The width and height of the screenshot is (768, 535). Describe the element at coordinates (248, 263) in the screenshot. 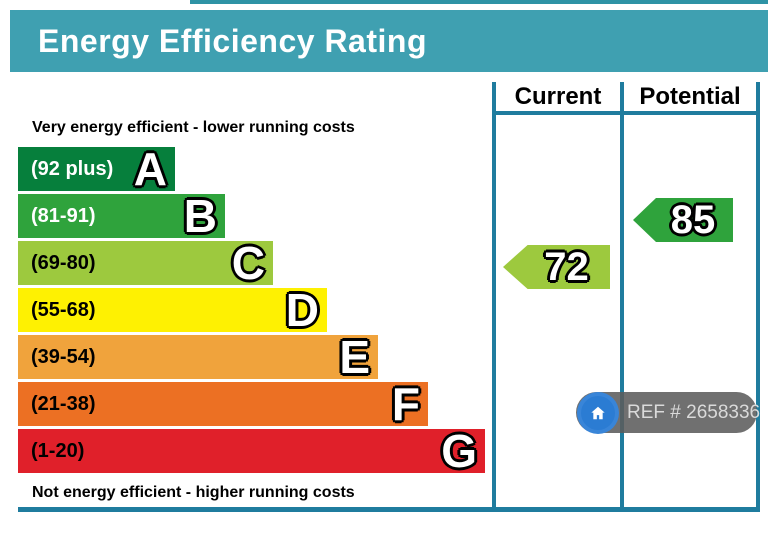

I see `band-letter: C` at that location.